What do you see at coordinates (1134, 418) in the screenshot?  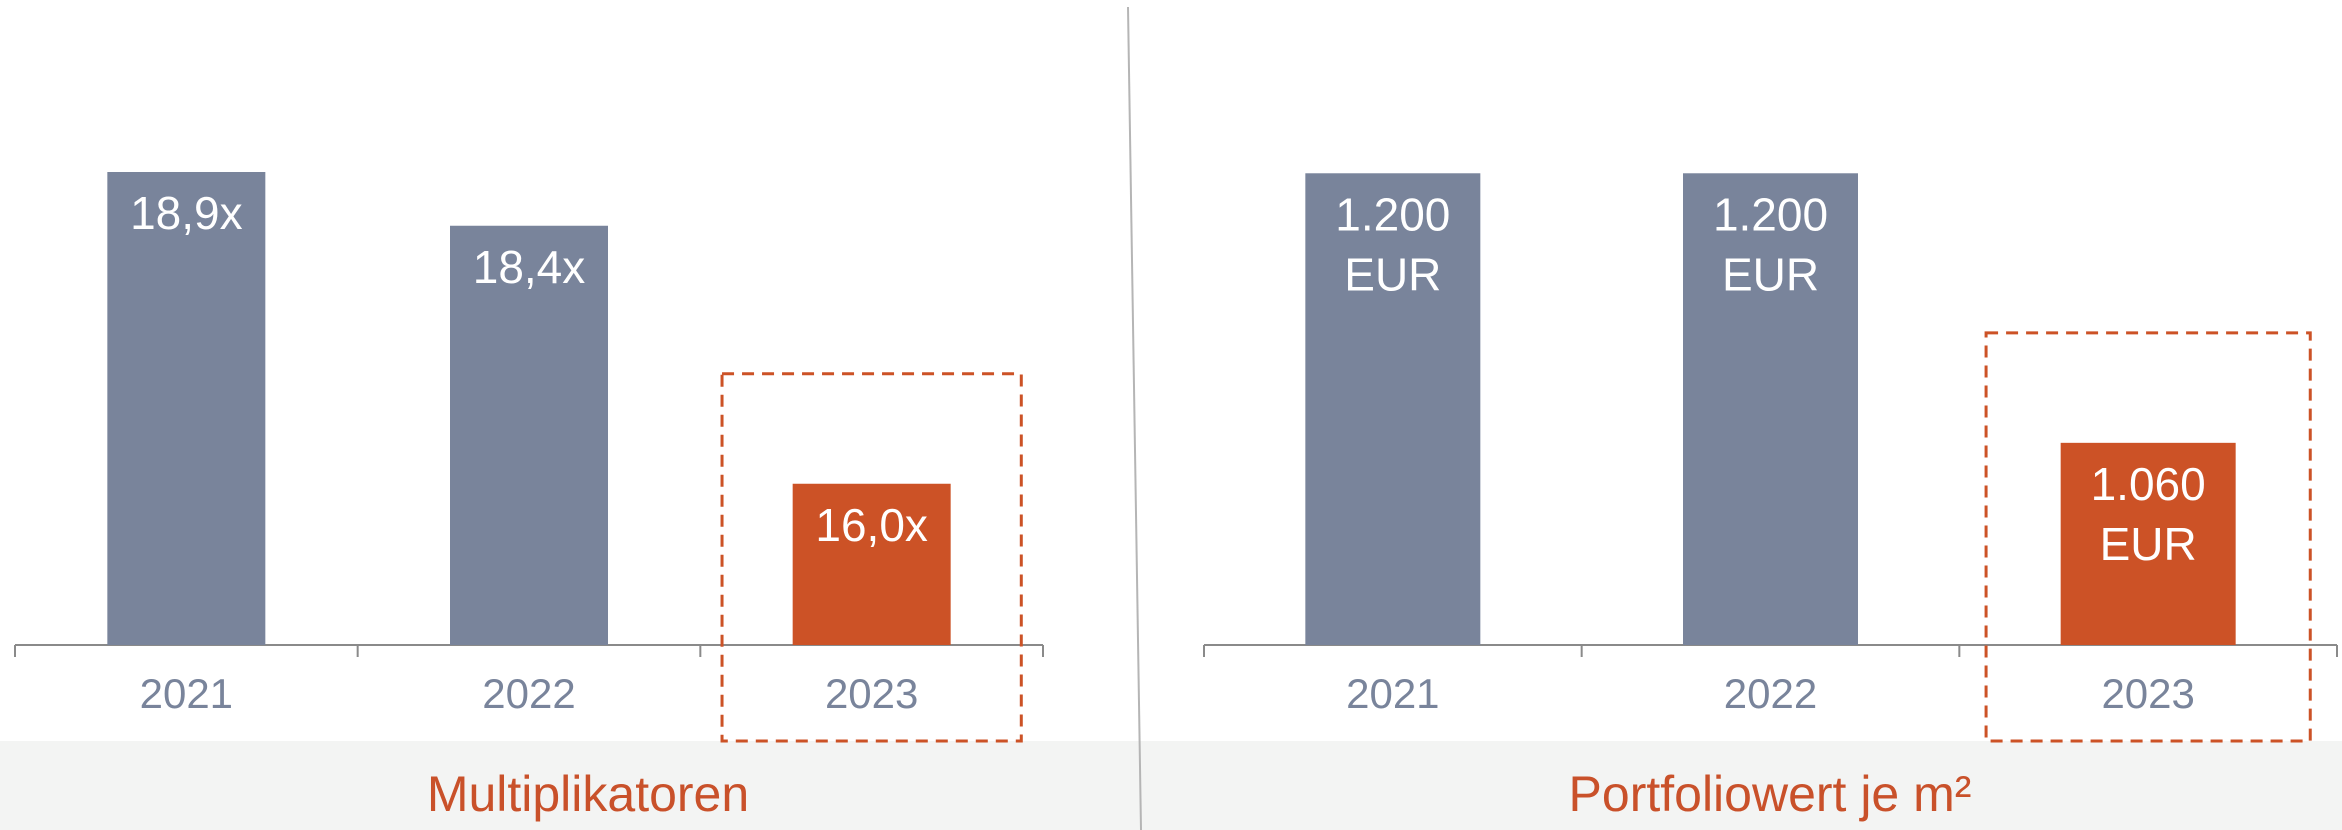 I see `divider` at bounding box center [1134, 418].